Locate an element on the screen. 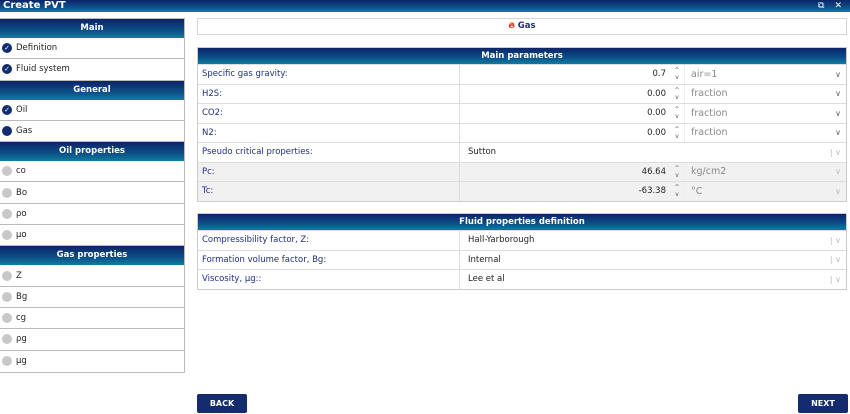  sidebar-item-label: Bg is located at coordinates (22, 296).